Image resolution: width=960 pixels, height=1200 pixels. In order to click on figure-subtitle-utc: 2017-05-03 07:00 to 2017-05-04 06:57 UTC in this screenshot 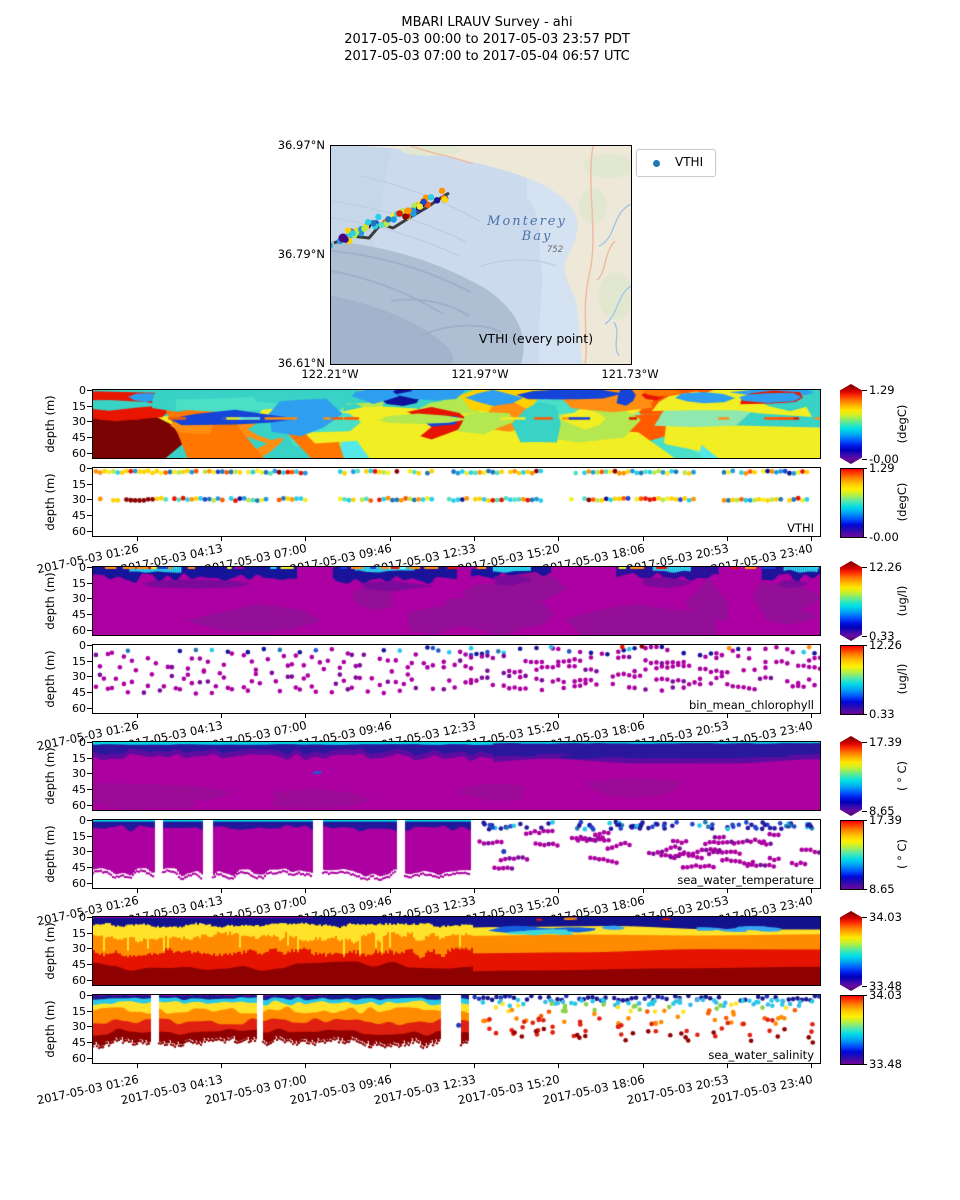, I will do `click(487, 56)`.